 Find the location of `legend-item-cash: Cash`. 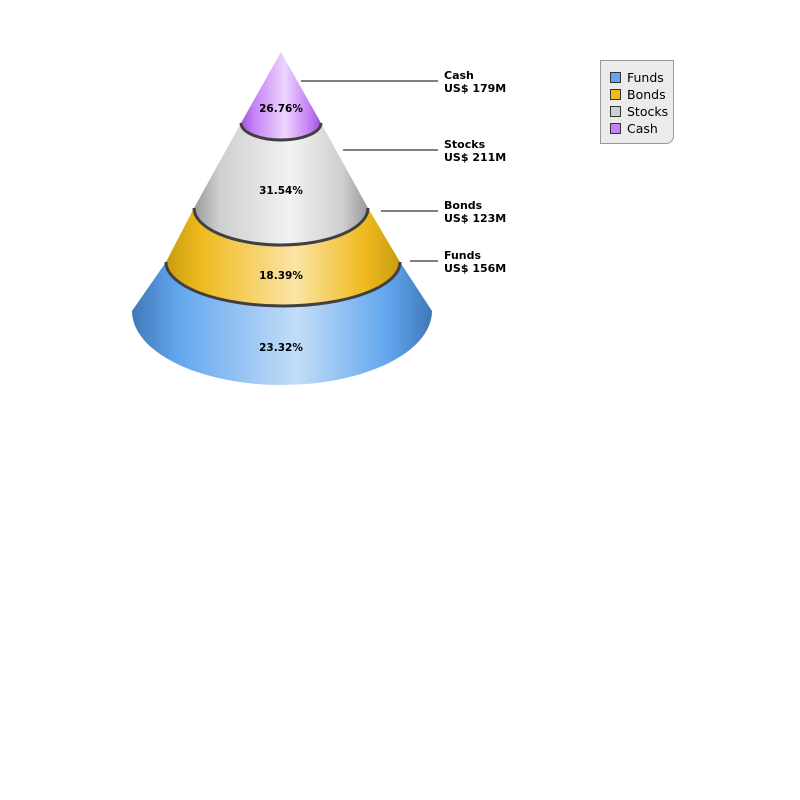

legend-item-cash: Cash is located at coordinates (641, 128).